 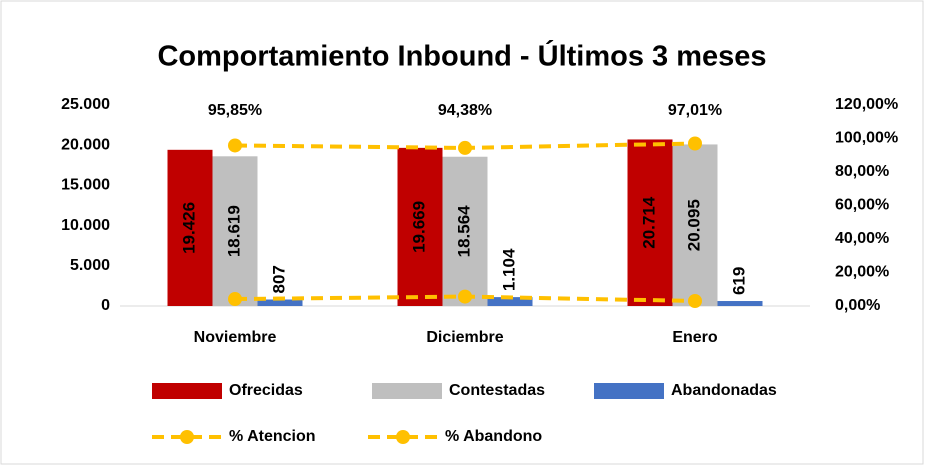 I want to click on data-label: 19.426, so click(x=188, y=228).